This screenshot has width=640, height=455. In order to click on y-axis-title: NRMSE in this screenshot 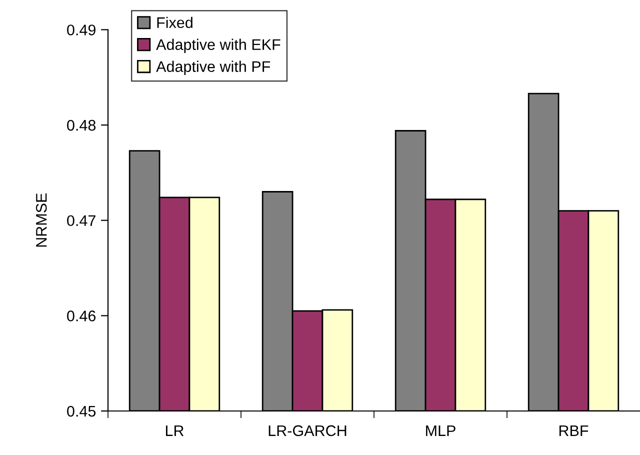, I will do `click(41, 220)`.